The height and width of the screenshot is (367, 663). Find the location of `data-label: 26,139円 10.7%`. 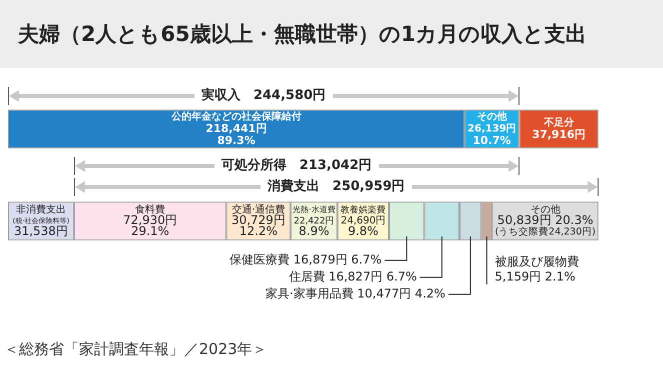

data-label: 26,139円 10.7% is located at coordinates (492, 135).